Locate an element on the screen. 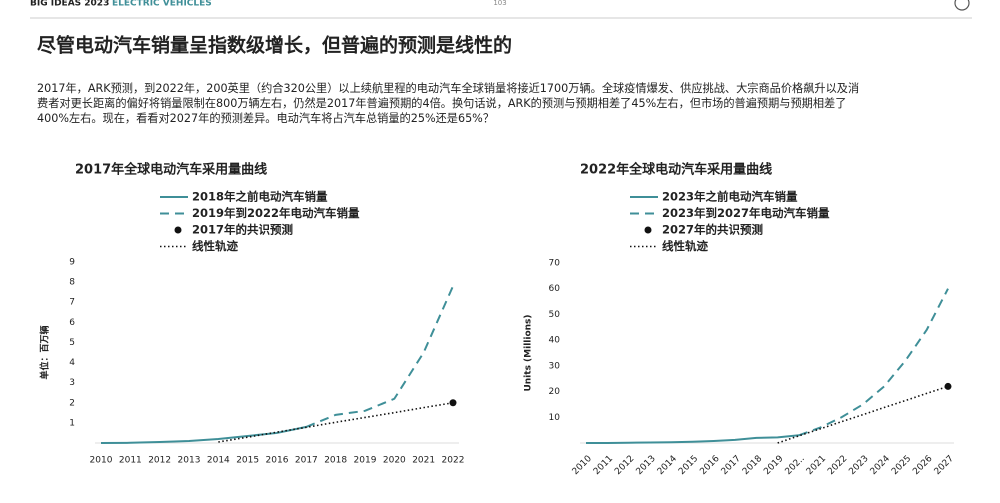 This screenshot has height=503, width=1000. legend-label: 2023年之前电动汽车销量 is located at coordinates (730, 197).